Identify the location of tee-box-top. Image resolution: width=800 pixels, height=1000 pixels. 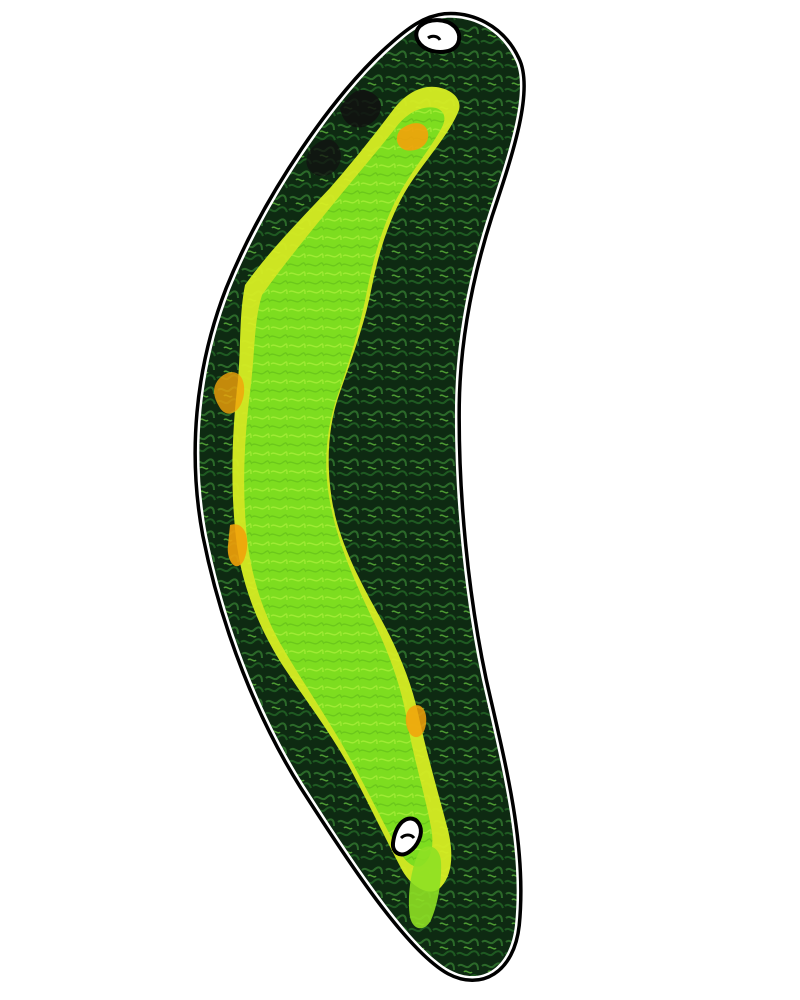
(438, 36).